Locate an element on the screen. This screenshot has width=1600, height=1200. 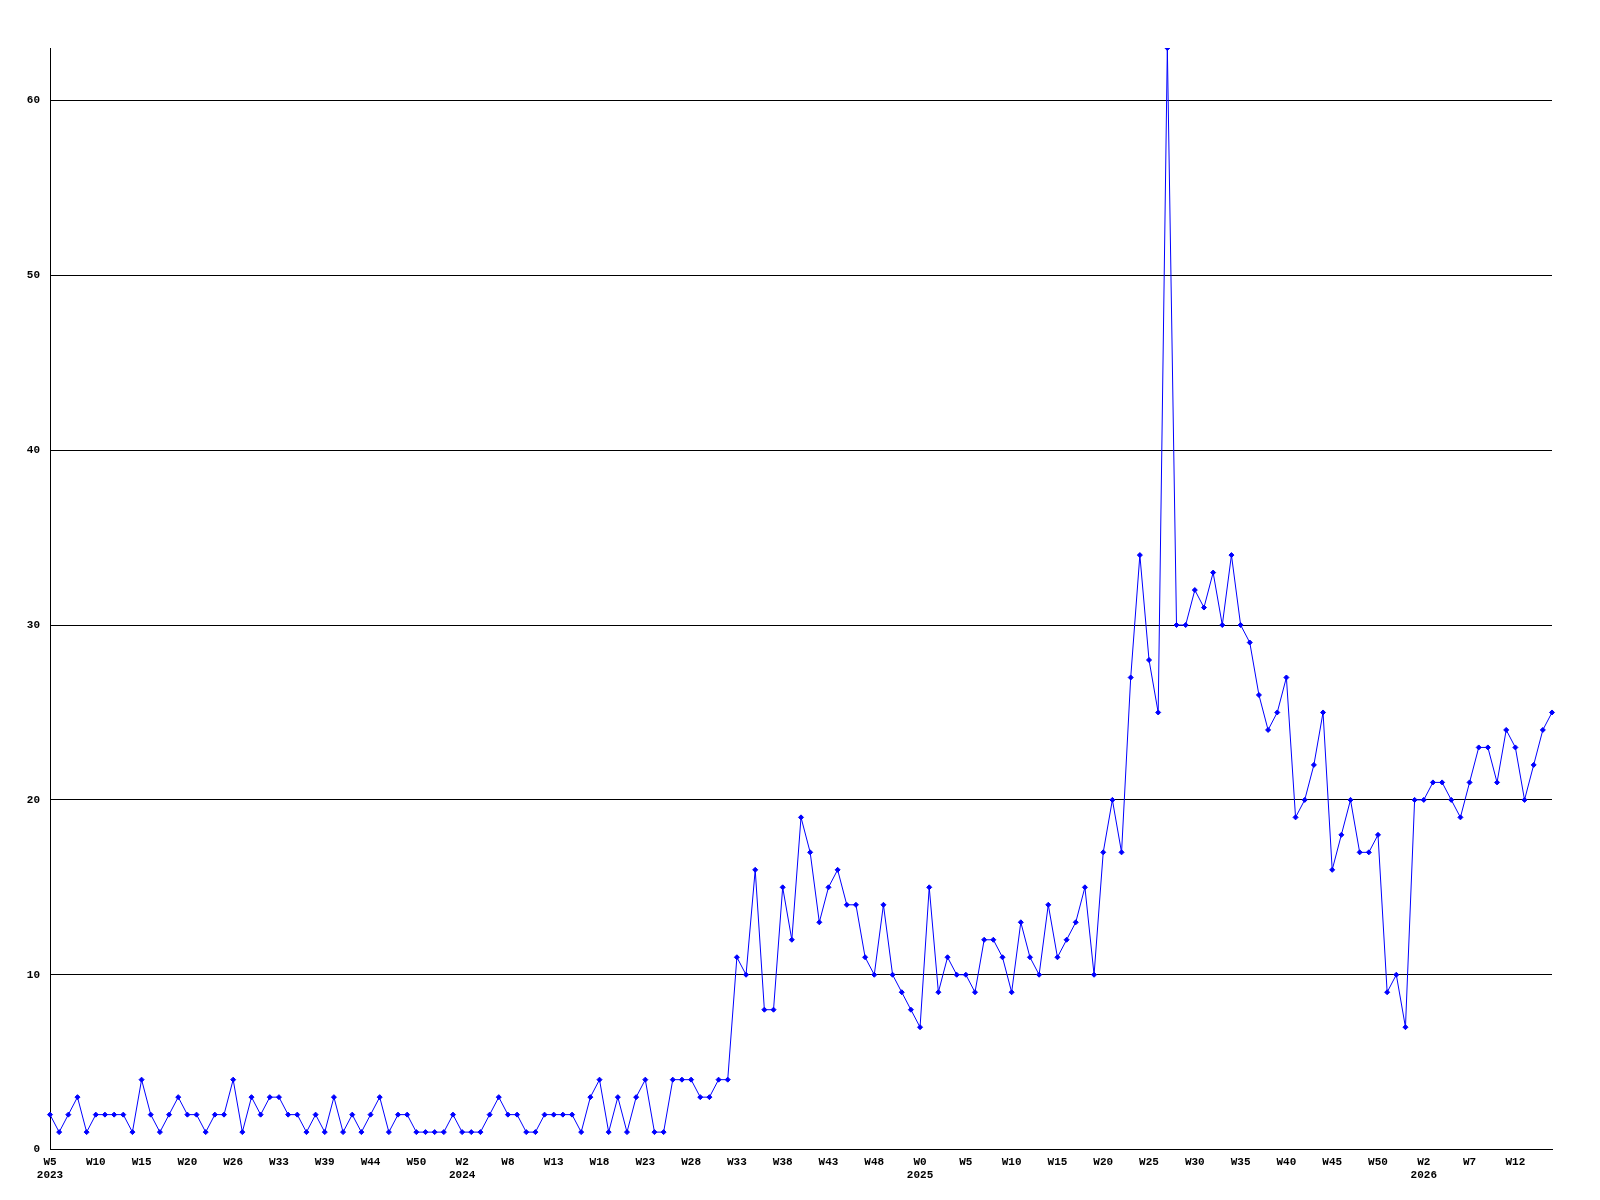
x-tick-label: W48 is located at coordinates (874, 1161).